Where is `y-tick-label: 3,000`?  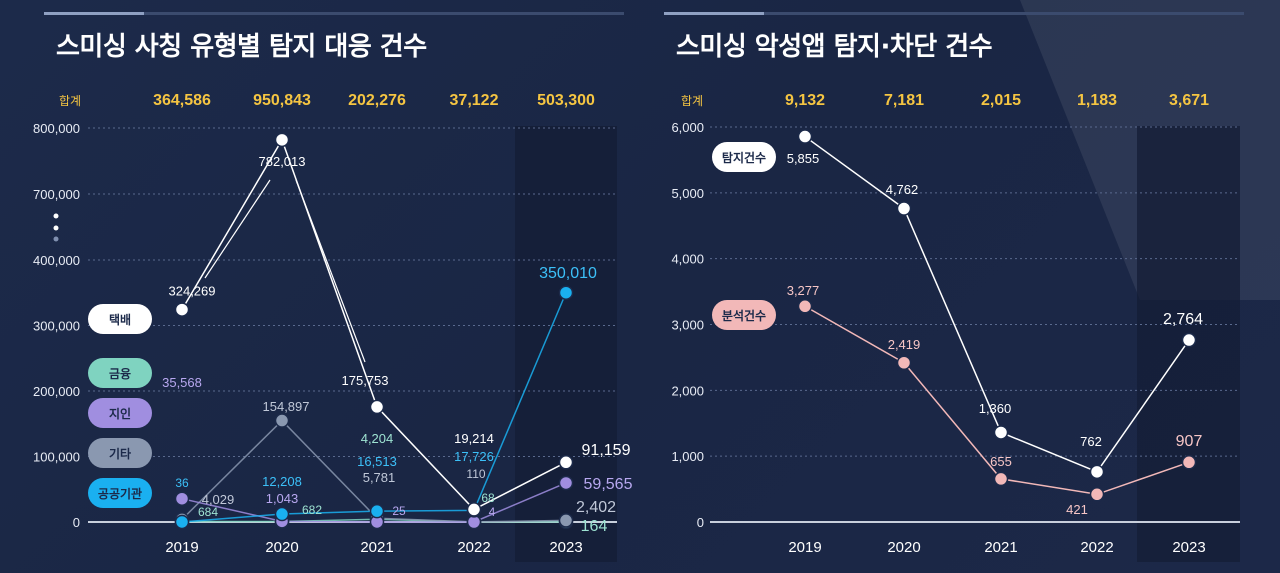
y-tick-label: 3,000 is located at coordinates (687, 325).